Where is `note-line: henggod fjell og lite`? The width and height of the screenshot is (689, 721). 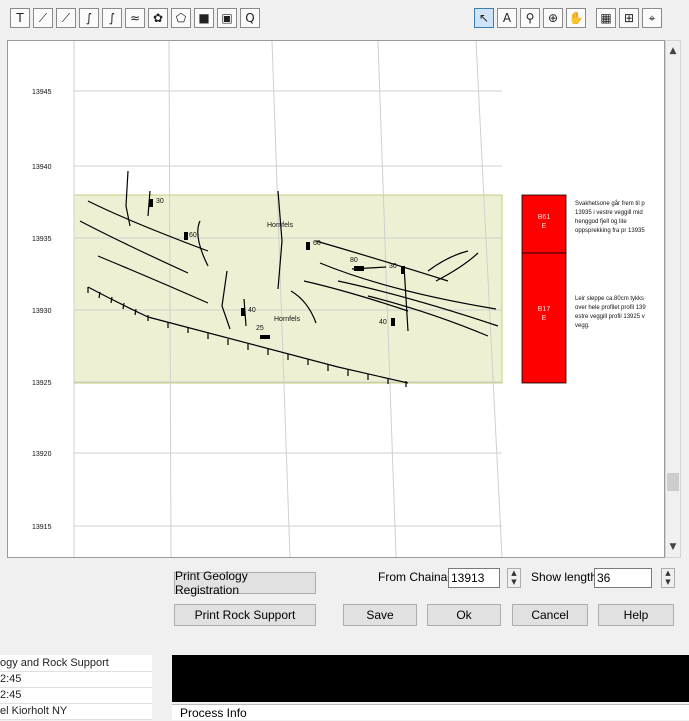 note-line: henggod fjell og lite is located at coordinates (601, 222).